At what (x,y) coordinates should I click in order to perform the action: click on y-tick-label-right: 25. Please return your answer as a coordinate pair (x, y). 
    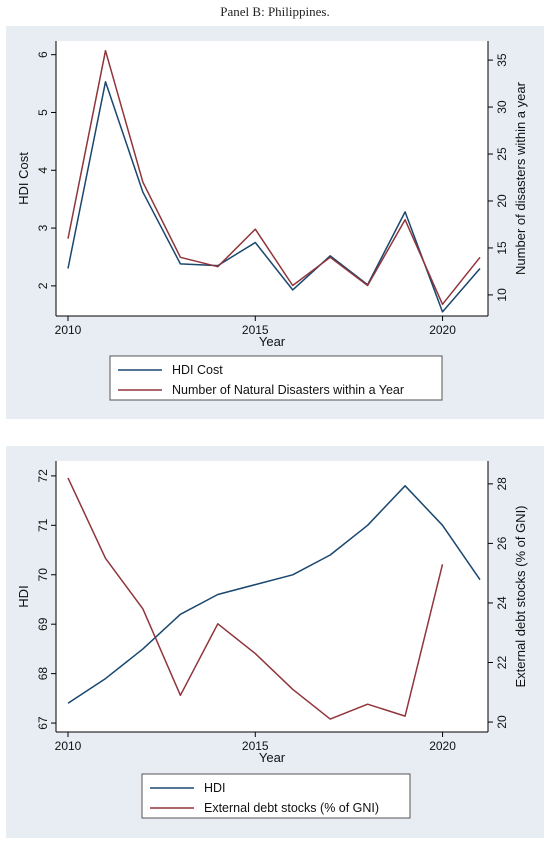
    Looking at the image, I should click on (502, 154).